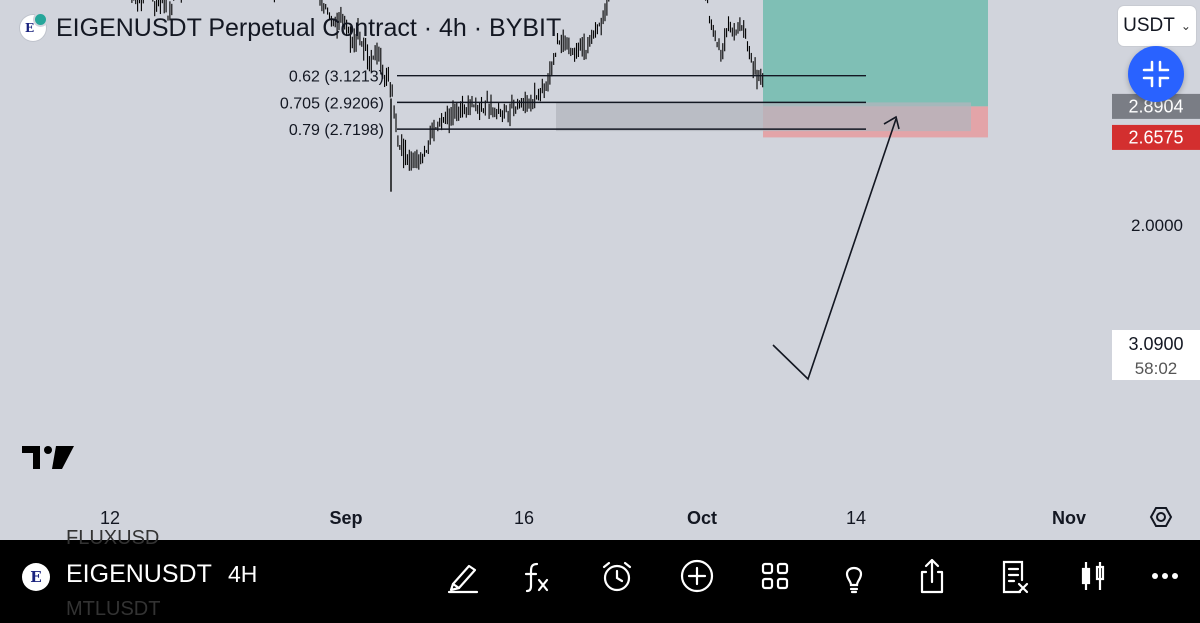 This screenshot has height=623, width=1200. I want to click on fib-label: 0.705 (2.9206), so click(332, 103).